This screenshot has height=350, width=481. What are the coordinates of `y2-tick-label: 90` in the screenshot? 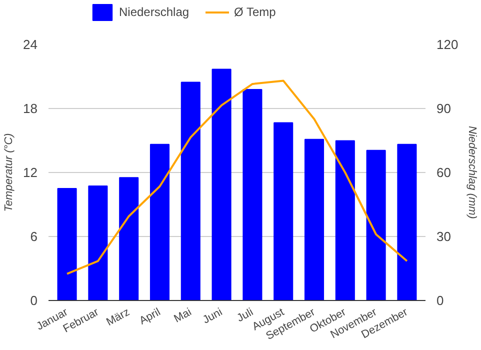 It's located at (443, 108).